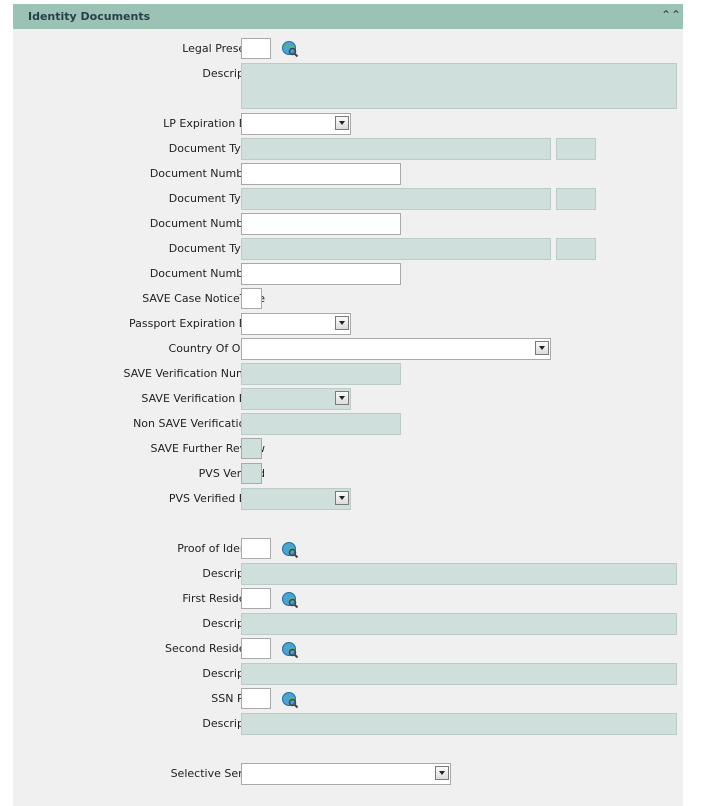 This screenshot has width=712, height=806. Describe the element at coordinates (396, 249) in the screenshot. I see `document-type-3-field` at that location.